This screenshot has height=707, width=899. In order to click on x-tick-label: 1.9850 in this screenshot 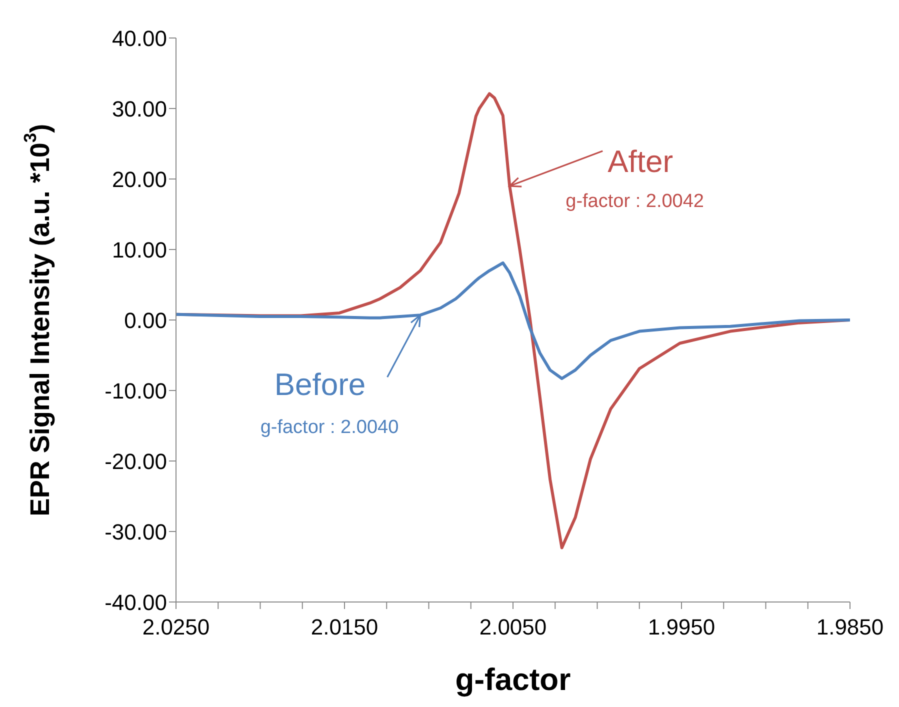, I will do `click(850, 627)`.